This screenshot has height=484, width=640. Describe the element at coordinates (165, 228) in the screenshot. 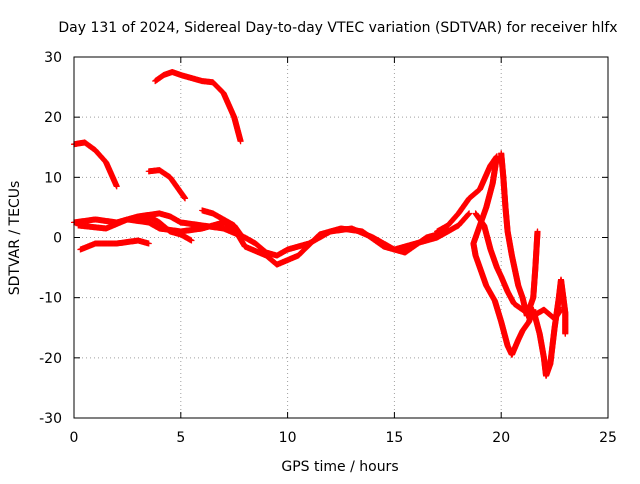

I see `series-arc-f` at that location.